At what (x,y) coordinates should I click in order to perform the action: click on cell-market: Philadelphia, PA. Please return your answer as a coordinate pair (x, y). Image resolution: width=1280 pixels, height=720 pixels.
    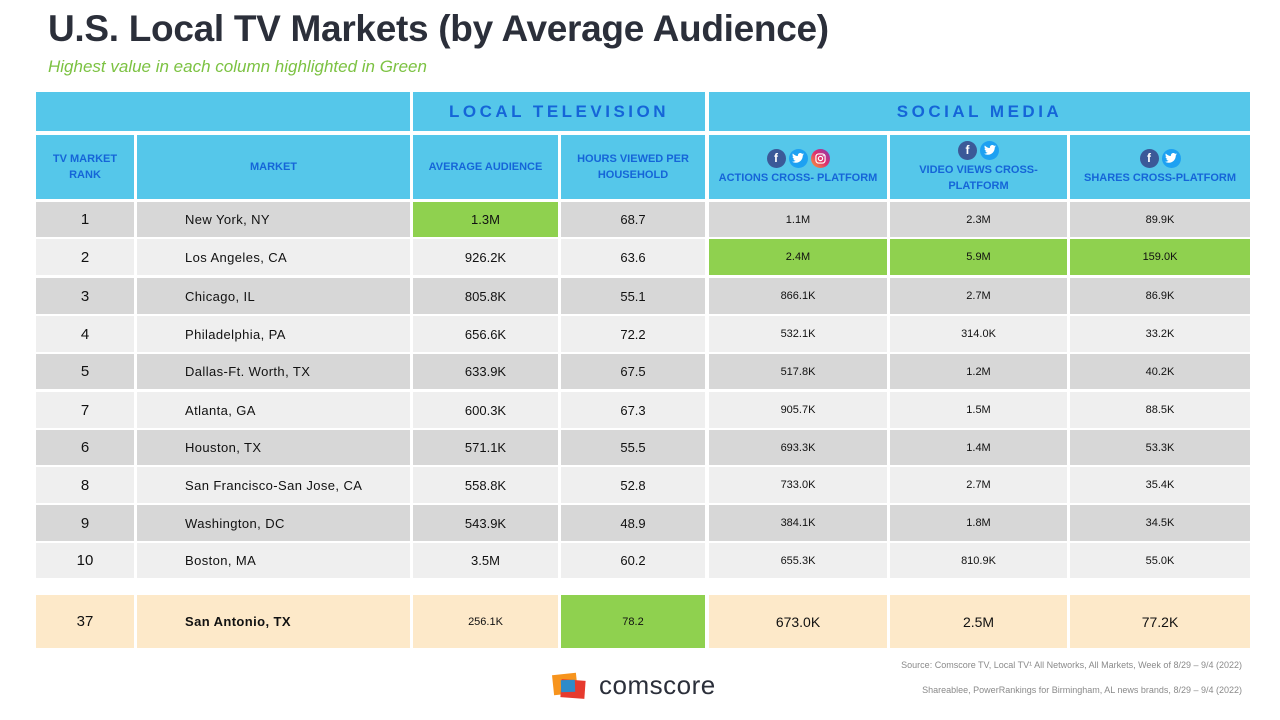
    Looking at the image, I should click on (273, 334).